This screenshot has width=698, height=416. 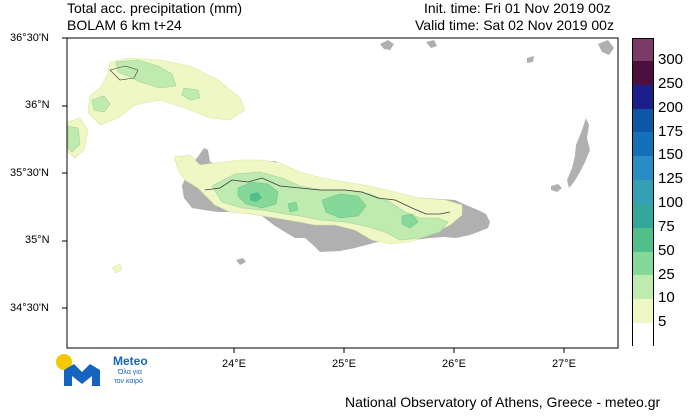 What do you see at coordinates (666, 226) in the screenshot?
I see `legend-label: 75` at bounding box center [666, 226].